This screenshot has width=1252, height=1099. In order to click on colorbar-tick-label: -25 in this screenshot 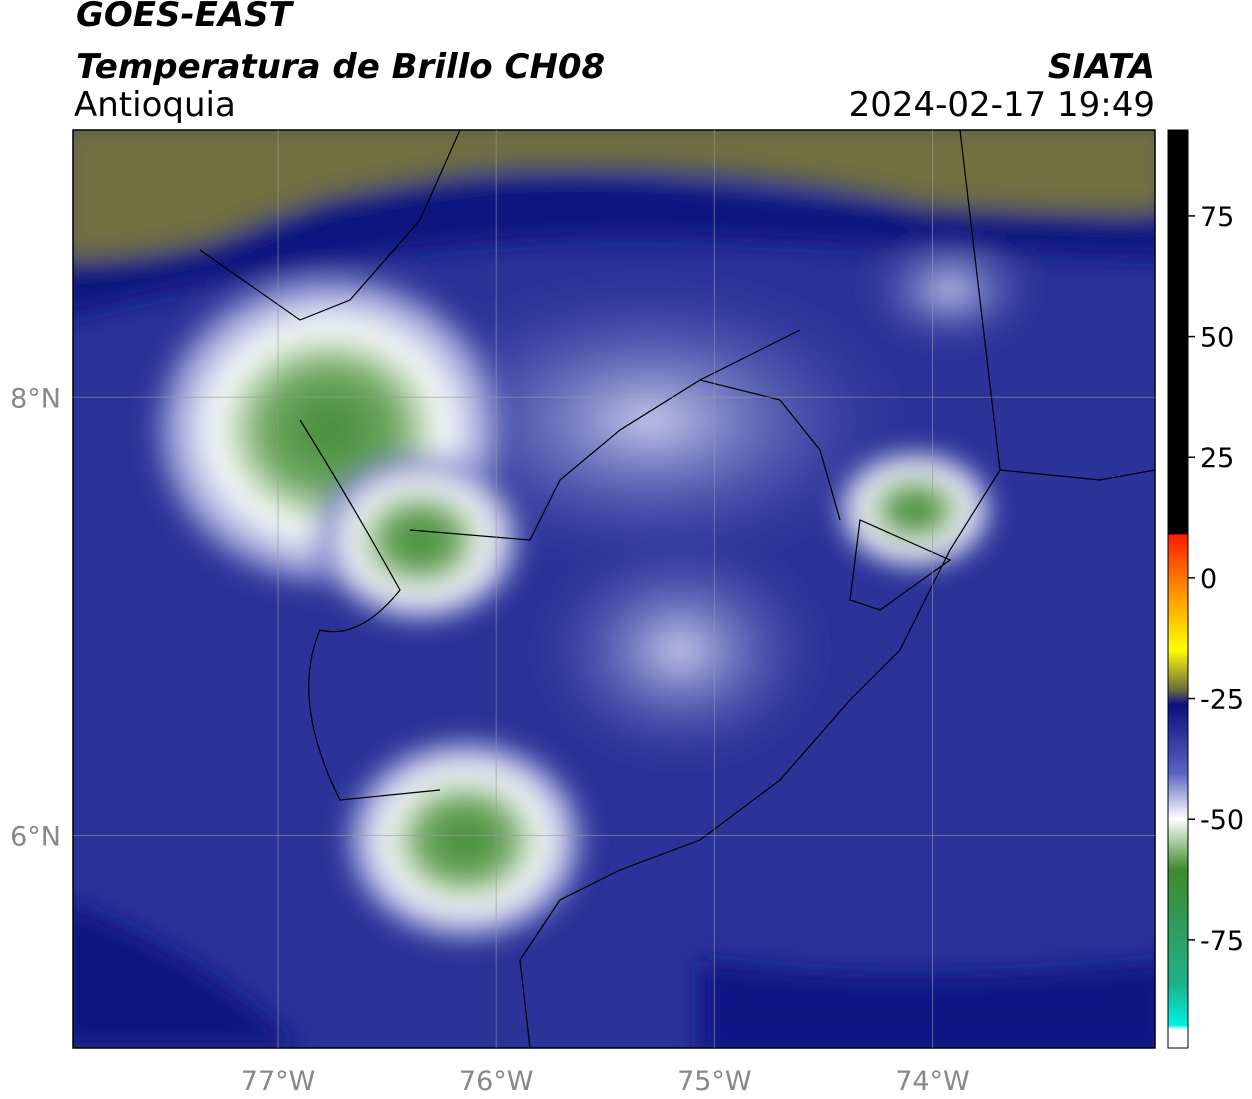, I will do `click(1222, 700)`.